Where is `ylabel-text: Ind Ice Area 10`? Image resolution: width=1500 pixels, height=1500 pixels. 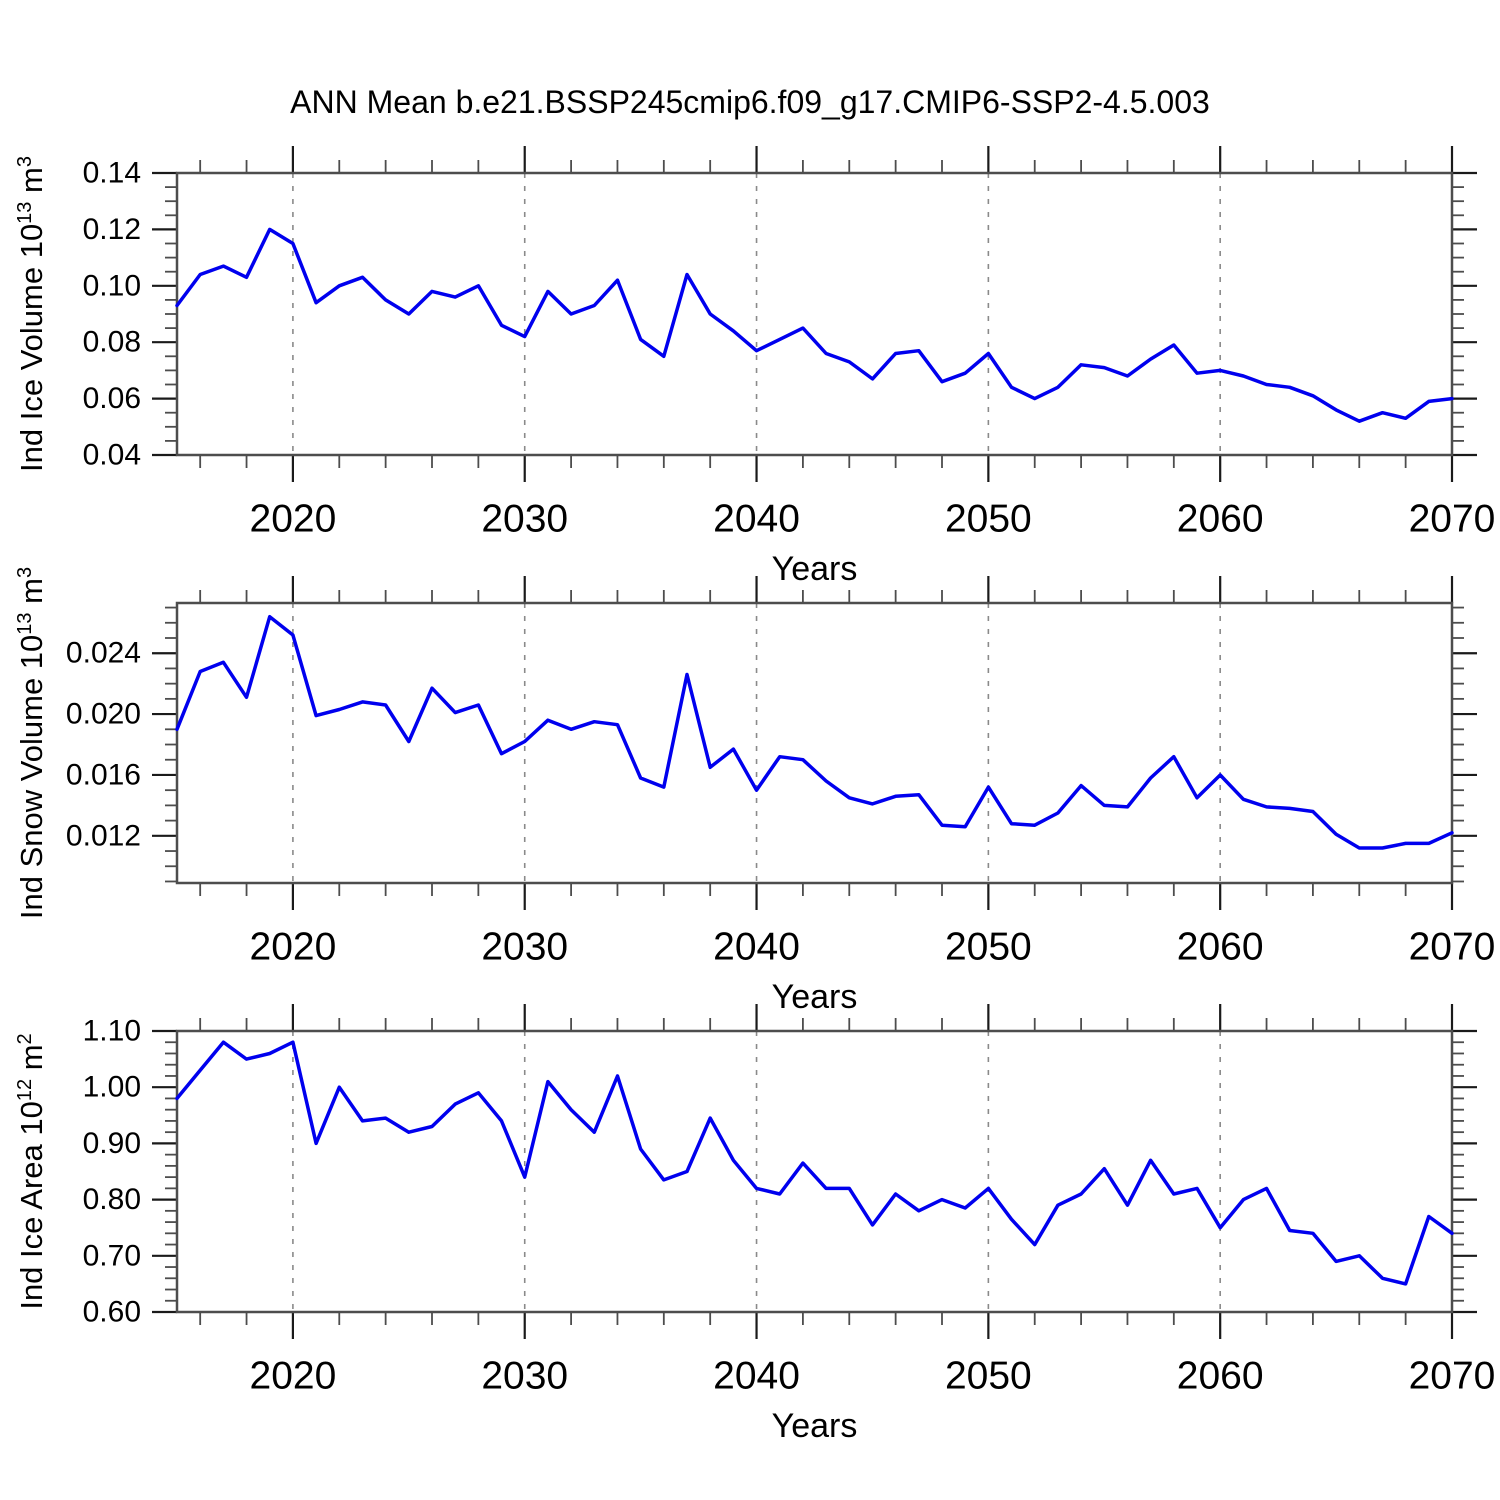
ylabel-text: Ind Ice Area 10 is located at coordinates (31, 1205).